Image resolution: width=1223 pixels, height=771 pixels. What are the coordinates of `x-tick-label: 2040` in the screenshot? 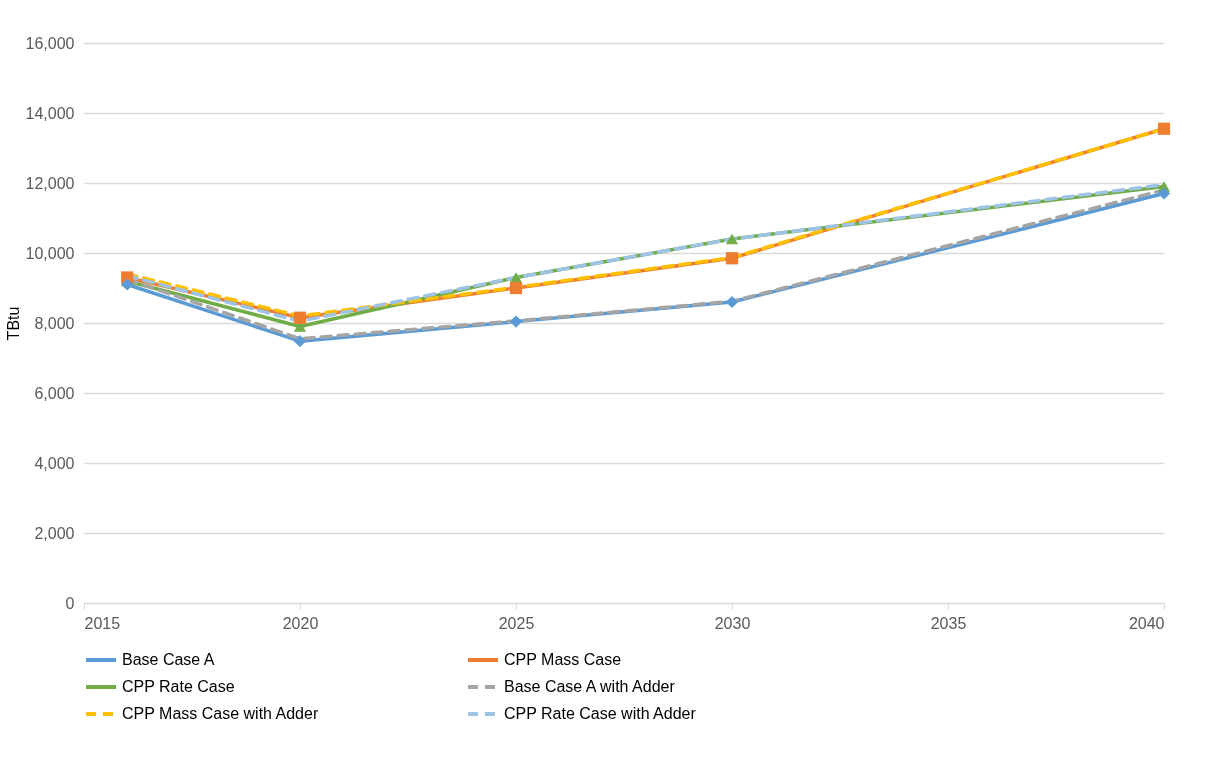 It's located at (1146, 623).